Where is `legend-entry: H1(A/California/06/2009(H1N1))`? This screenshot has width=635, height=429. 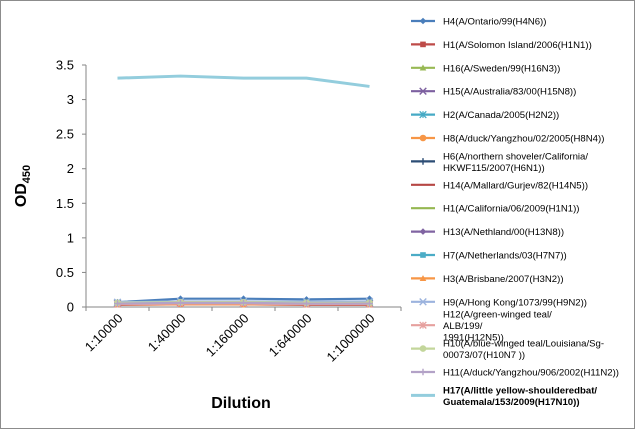 legend-entry: H1(A/California/06/2009(H1N1)) is located at coordinates (495, 209).